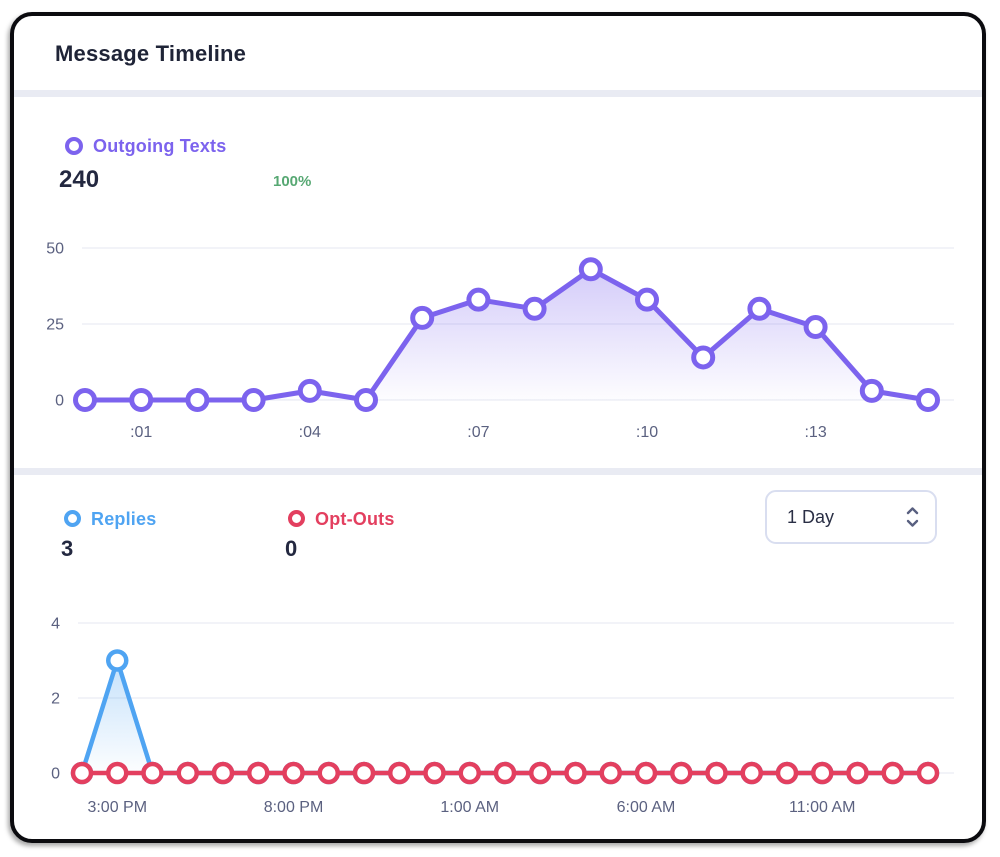  I want to click on svg-text: 4, so click(55, 624).